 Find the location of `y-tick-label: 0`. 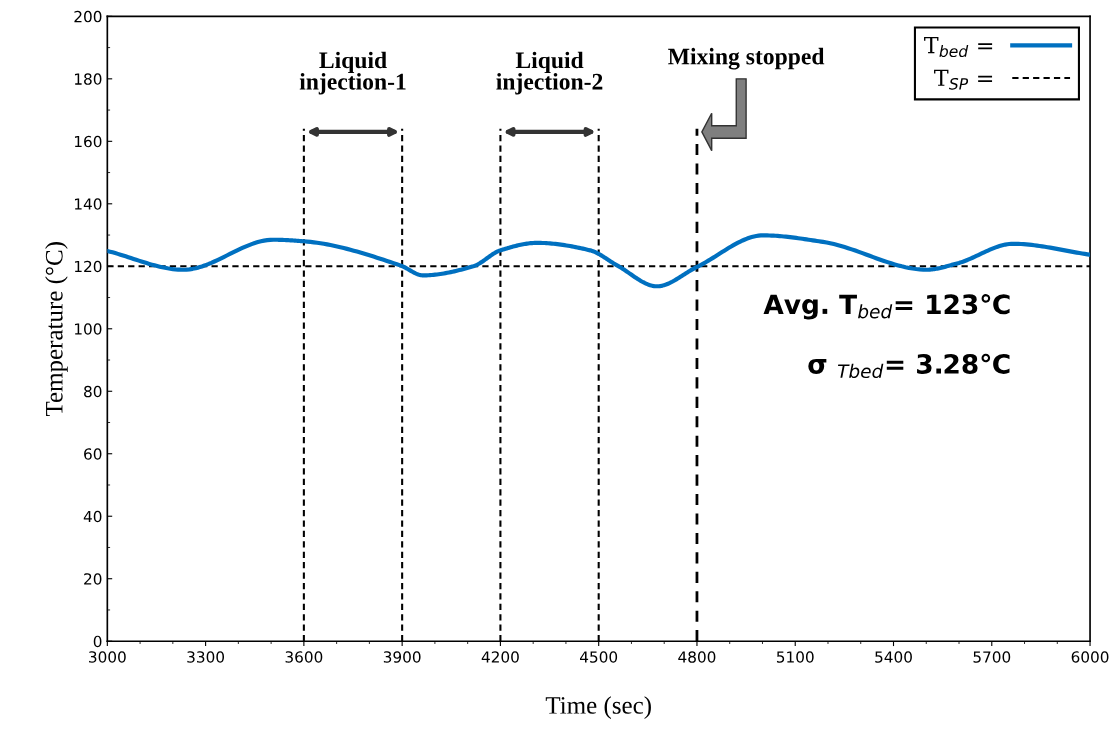

y-tick-label: 0 is located at coordinates (97, 641).